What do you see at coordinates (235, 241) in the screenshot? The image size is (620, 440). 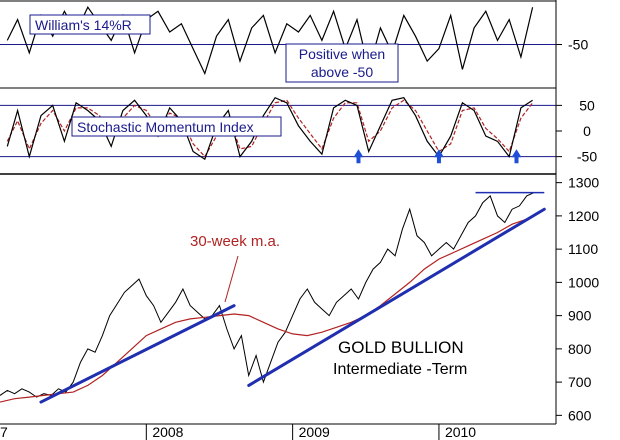 I see `moving-average-annotation: 30-week m.a.` at bounding box center [235, 241].